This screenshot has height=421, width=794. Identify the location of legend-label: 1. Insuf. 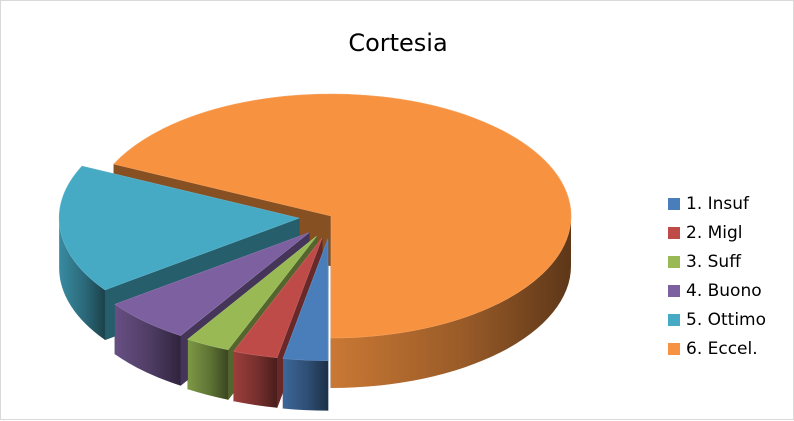
(718, 203).